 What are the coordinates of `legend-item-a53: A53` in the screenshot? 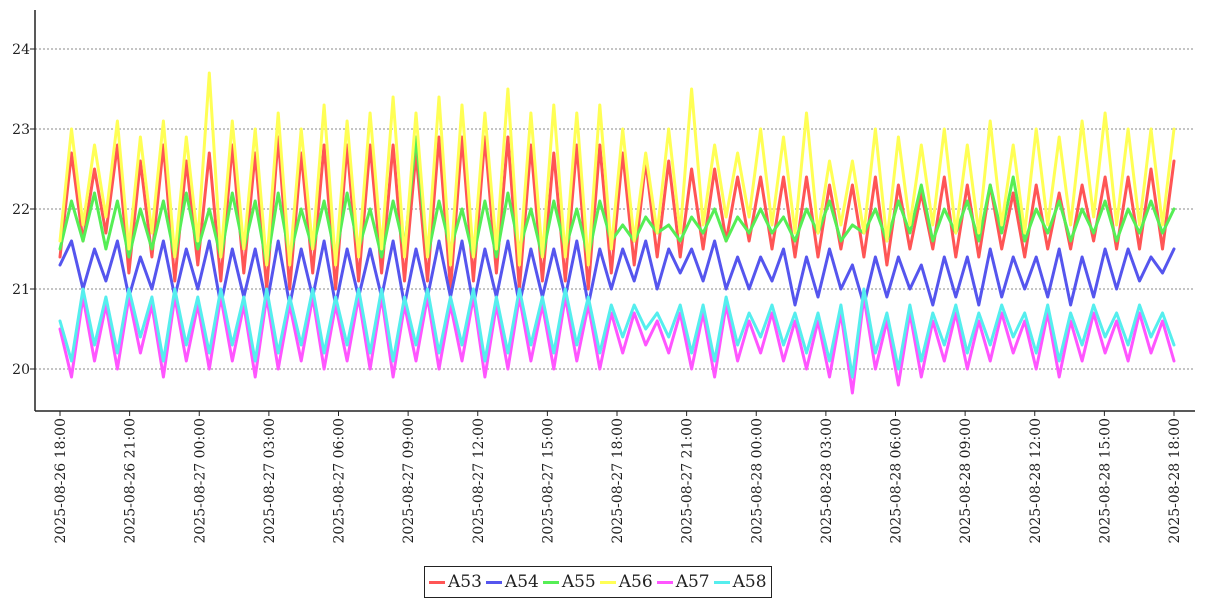 It's located at (455, 582).